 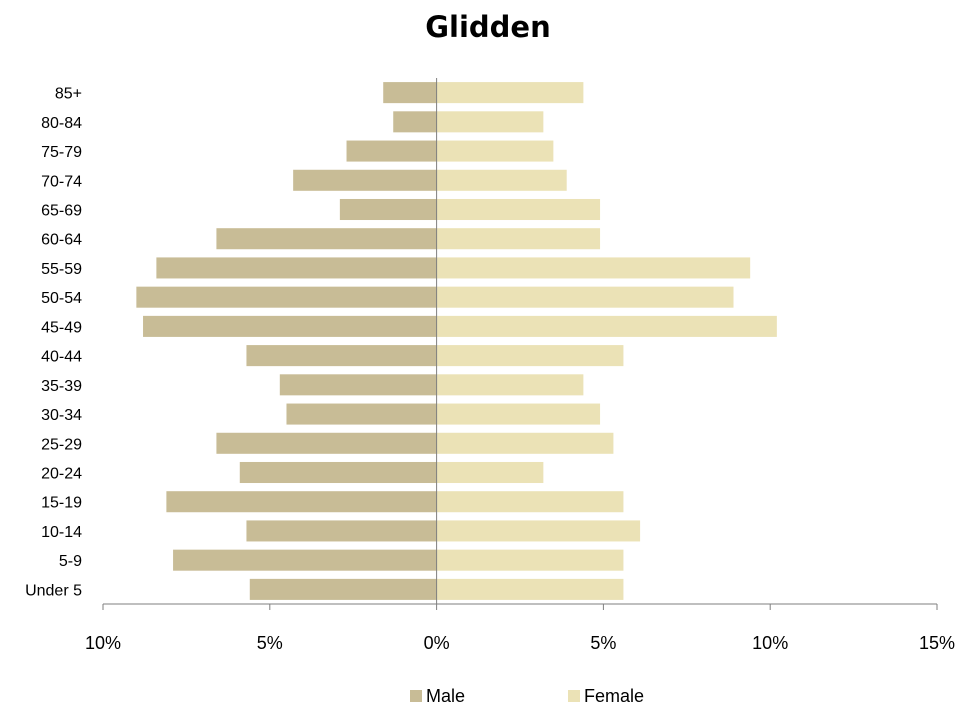 What do you see at coordinates (527, 696) in the screenshot?
I see `legend: Male Female` at bounding box center [527, 696].